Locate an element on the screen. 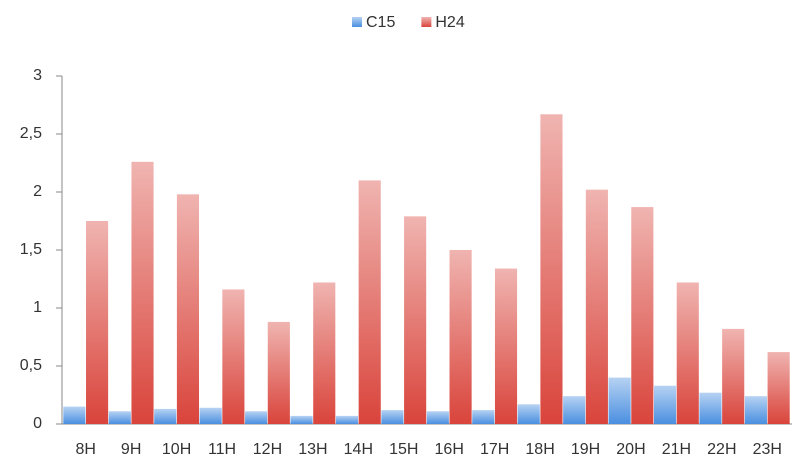 Image resolution: width=792 pixels, height=462 pixels. legend-label: H24 is located at coordinates (449, 22).